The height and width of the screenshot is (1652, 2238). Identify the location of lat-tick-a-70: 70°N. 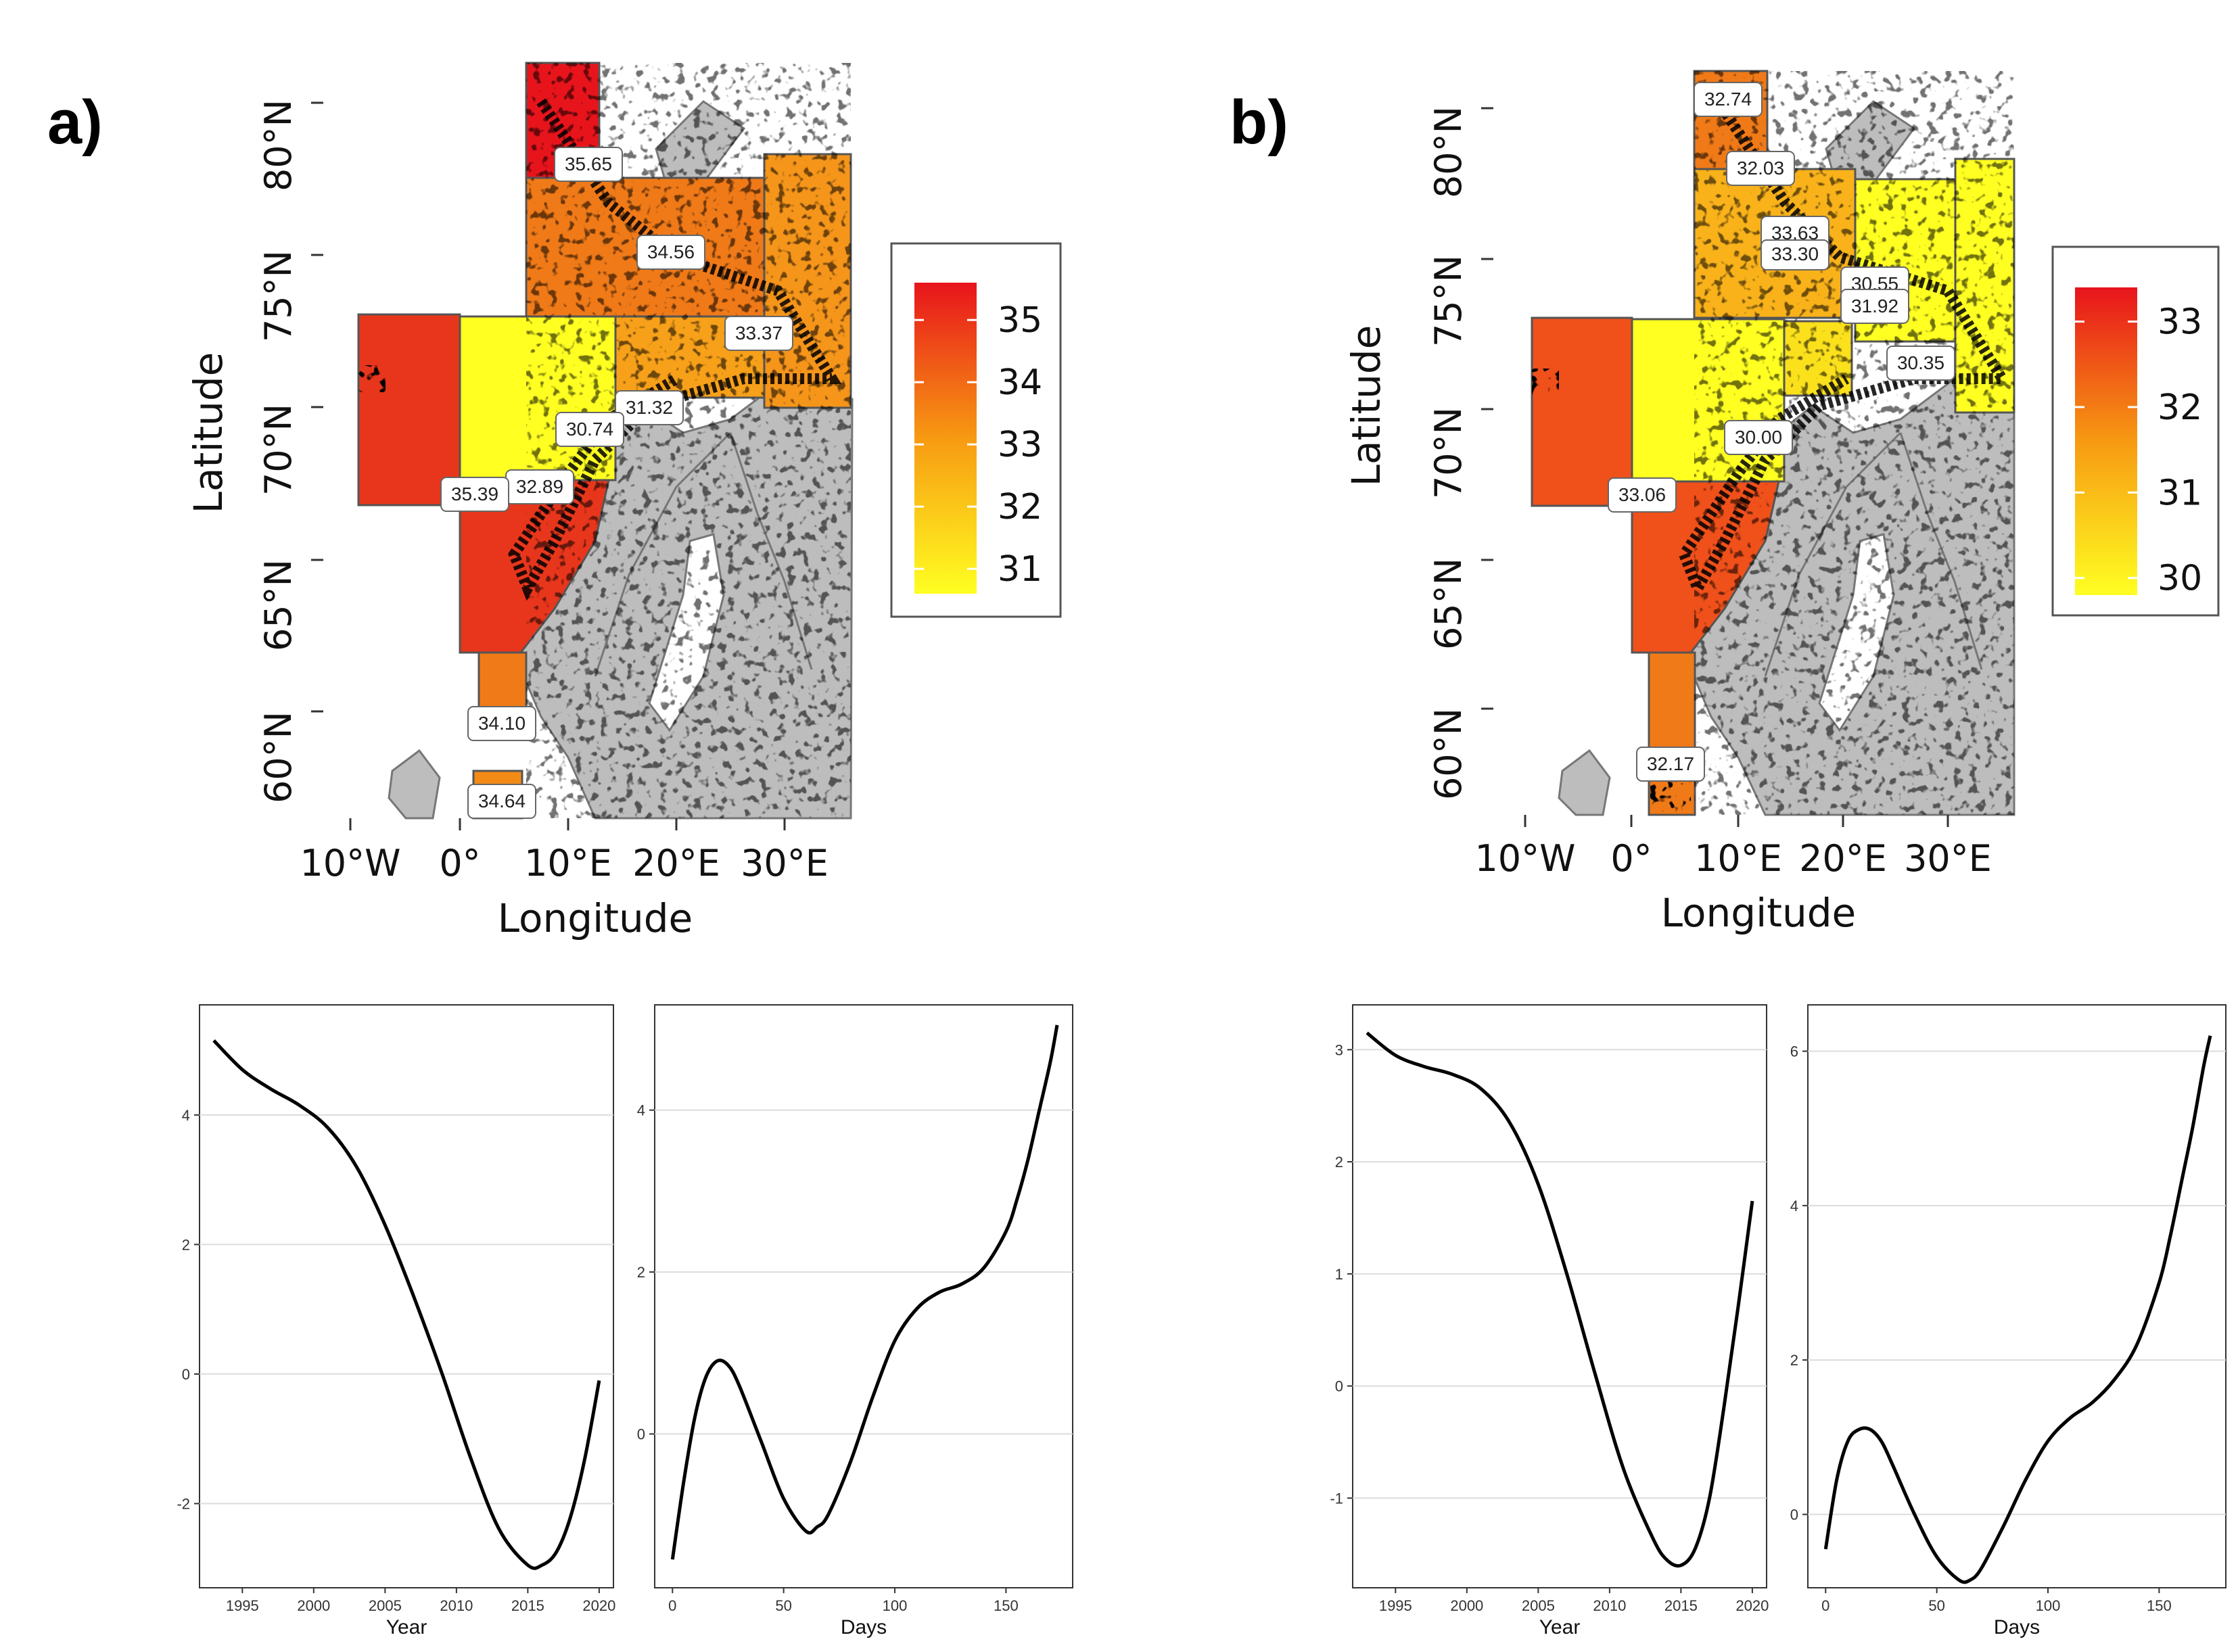
(278, 450).